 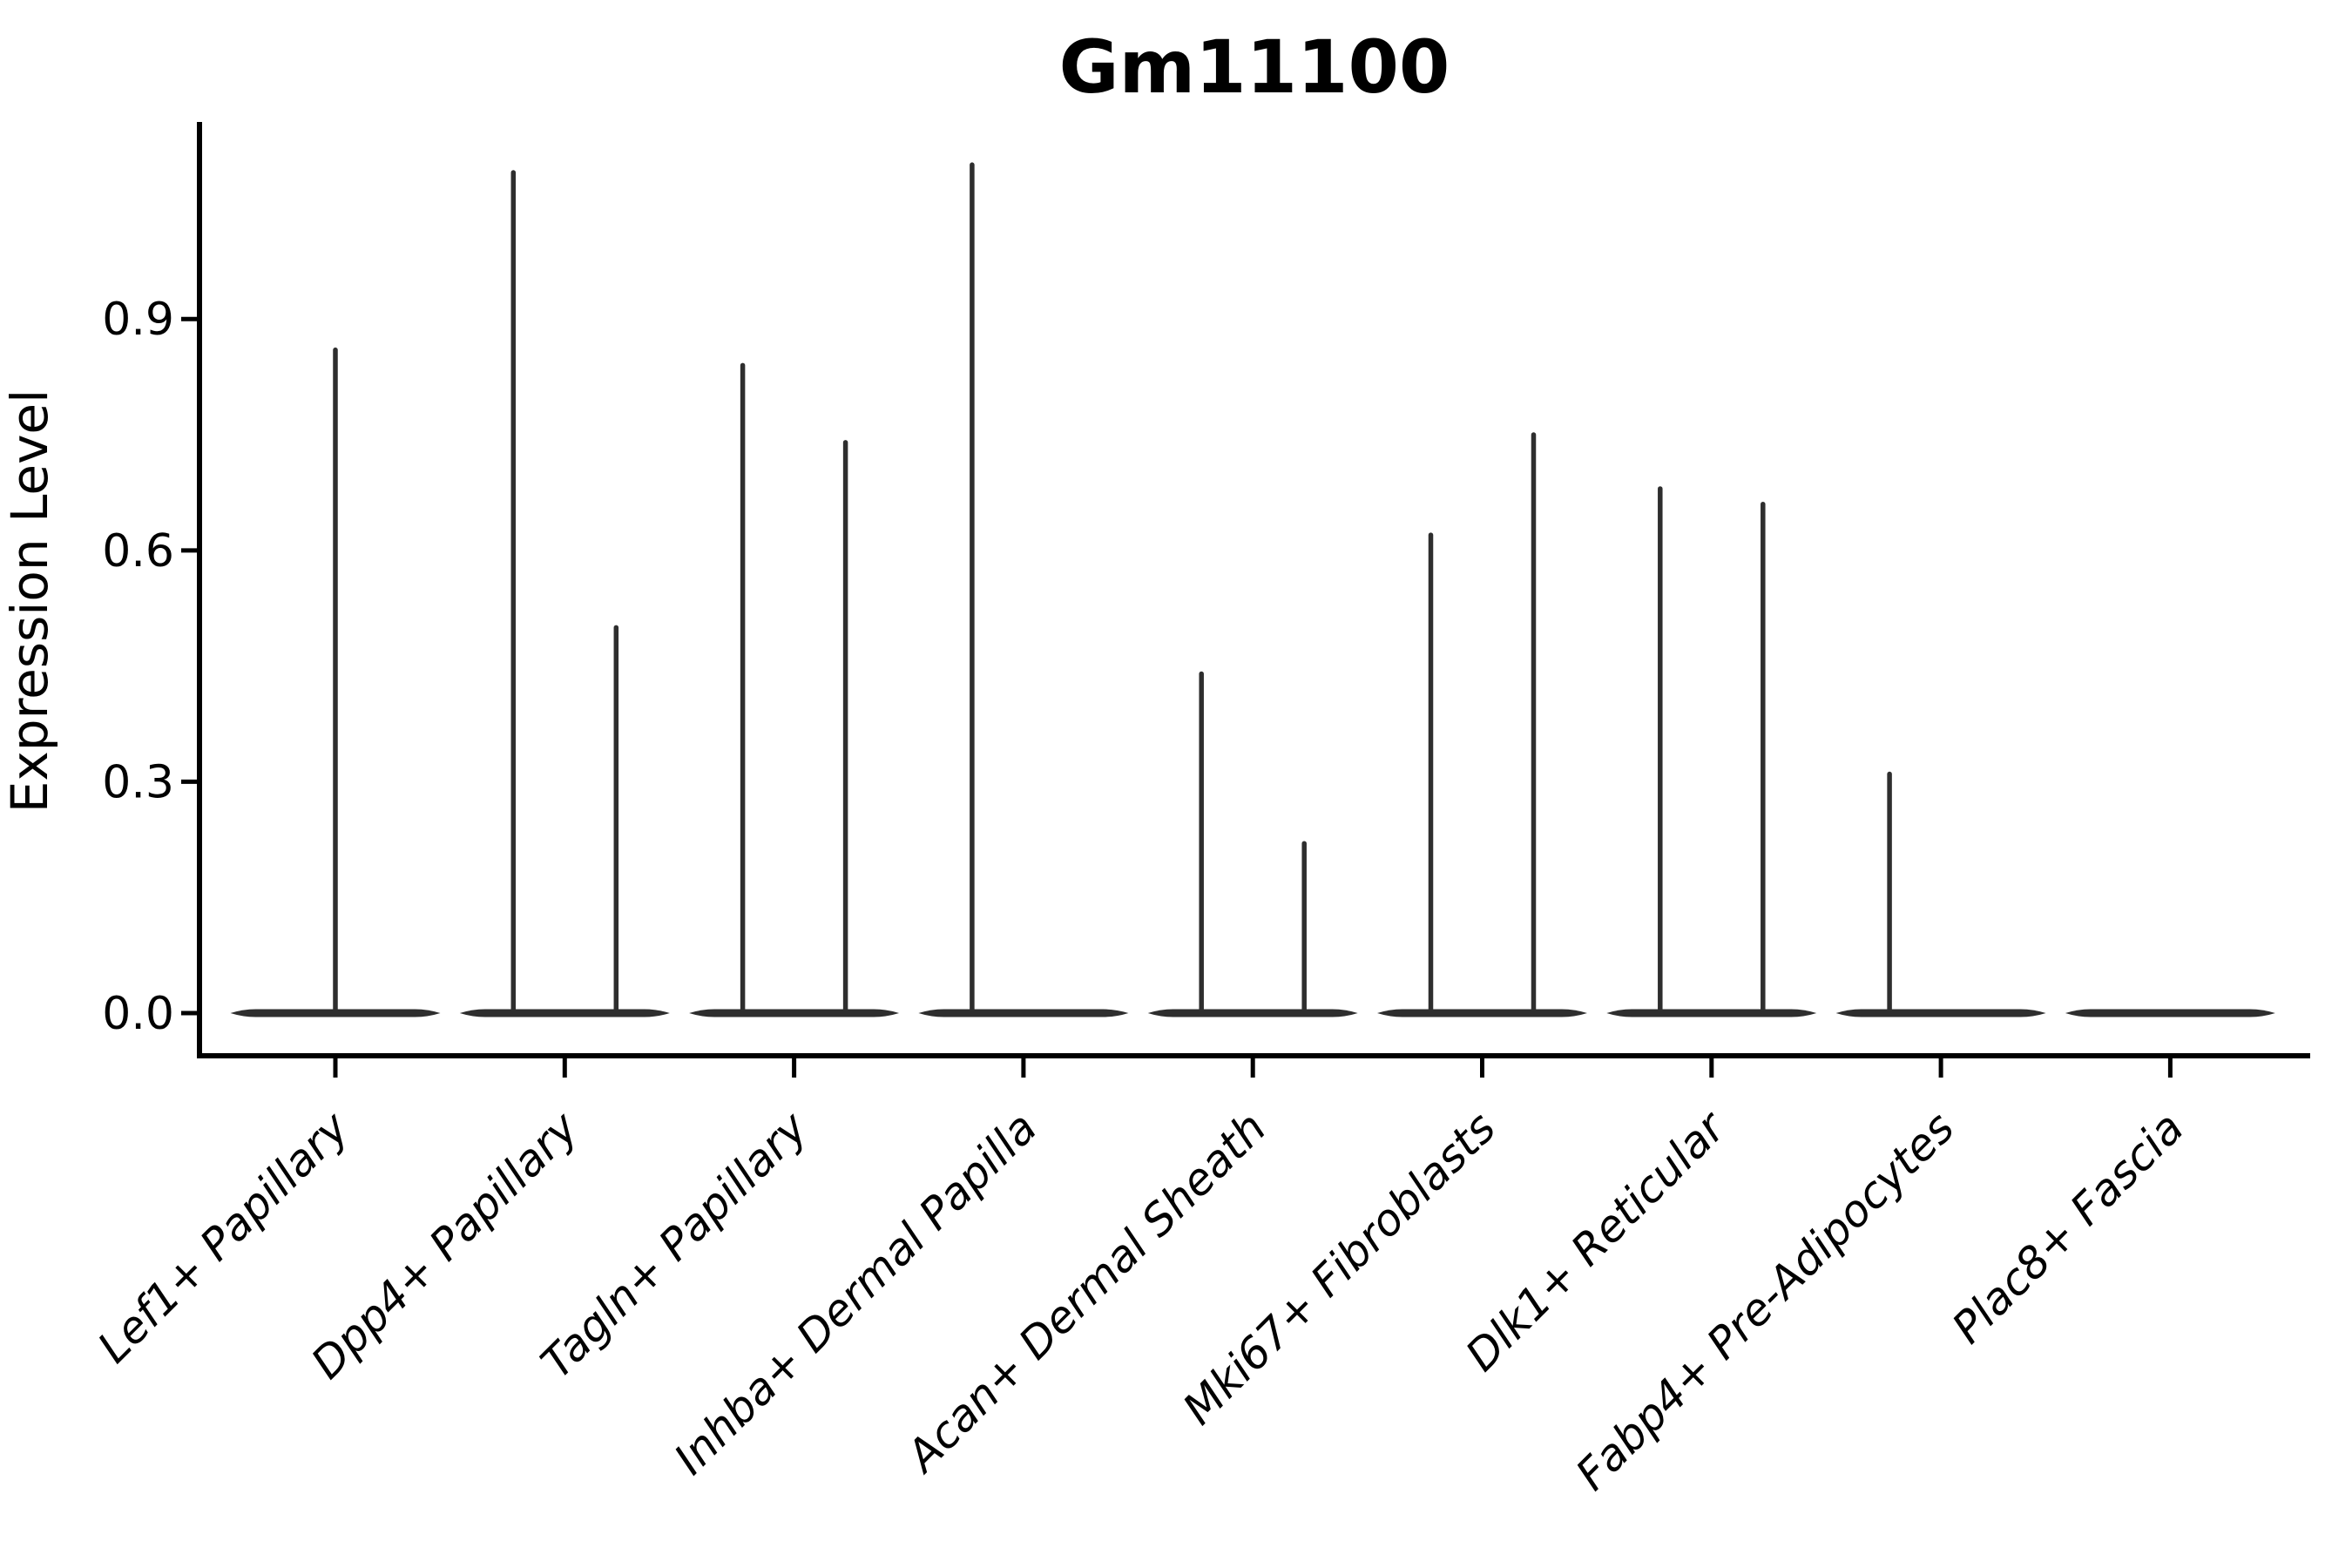 What do you see at coordinates (138, 320) in the screenshot?
I see `y-tick-label: 0.9` at bounding box center [138, 320].